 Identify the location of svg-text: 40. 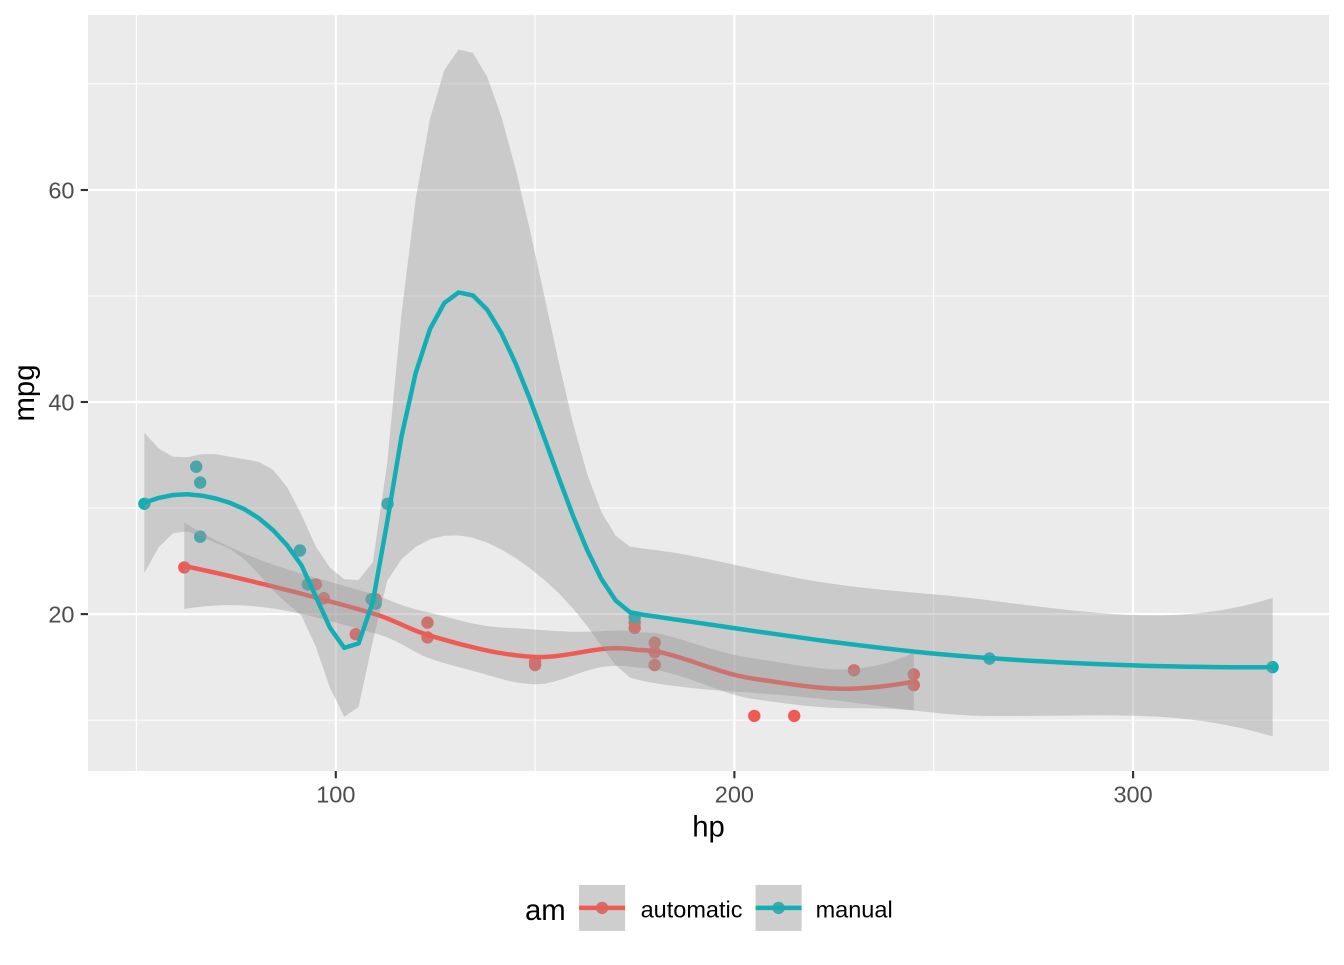
(61, 402).